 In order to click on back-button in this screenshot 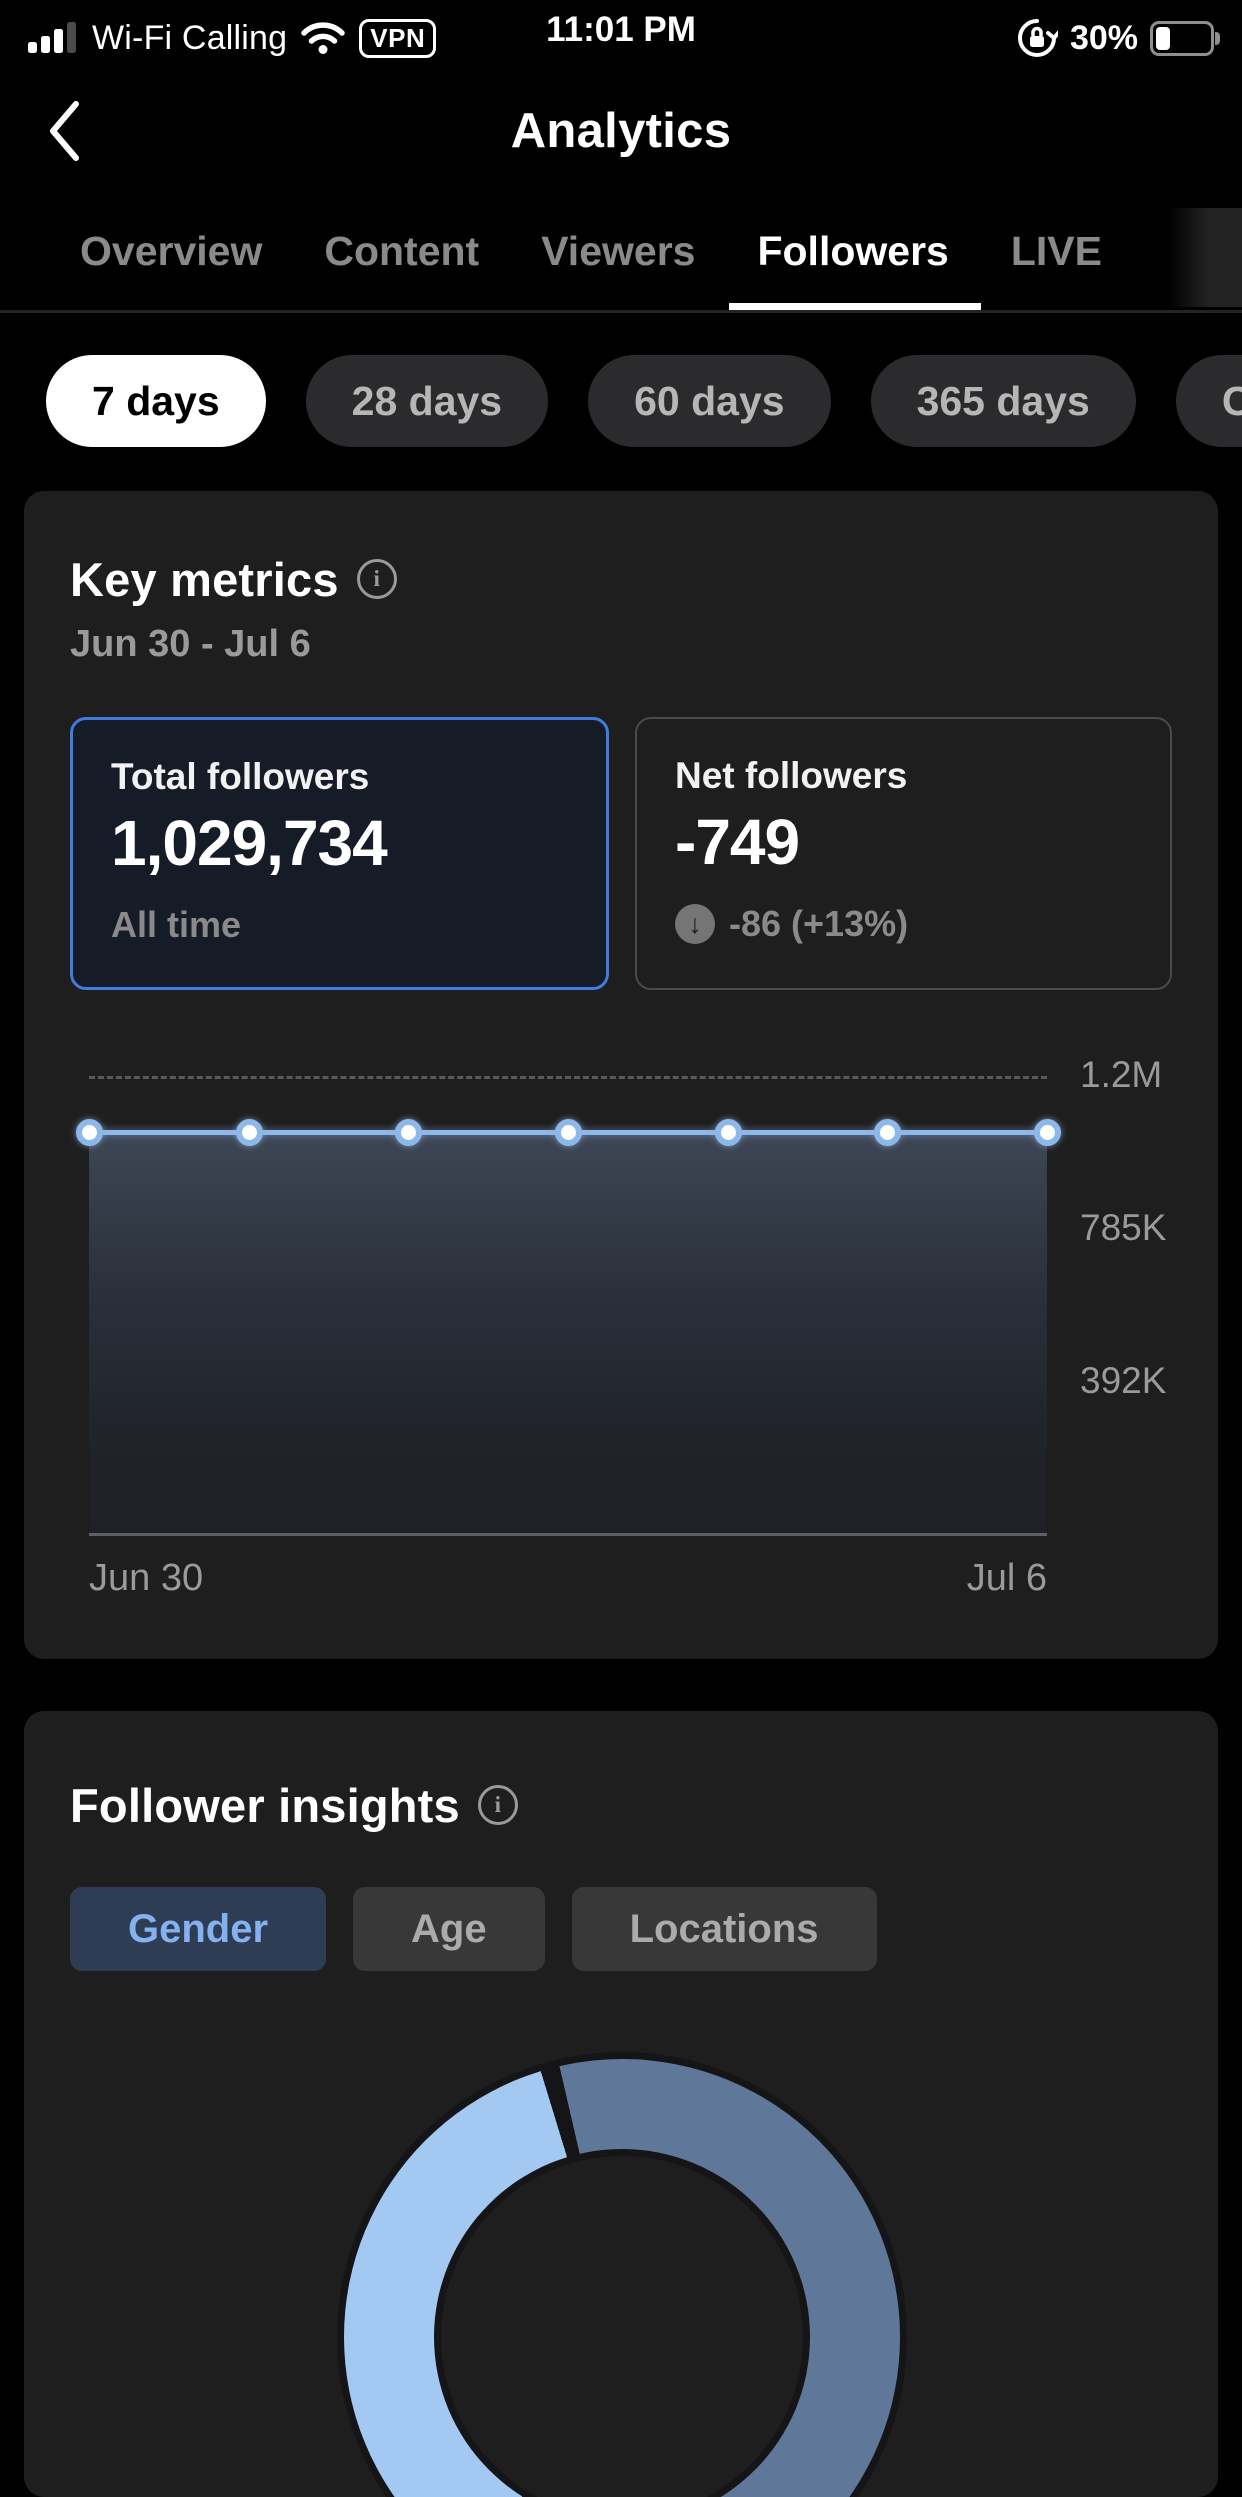, I will do `click(64, 131)`.